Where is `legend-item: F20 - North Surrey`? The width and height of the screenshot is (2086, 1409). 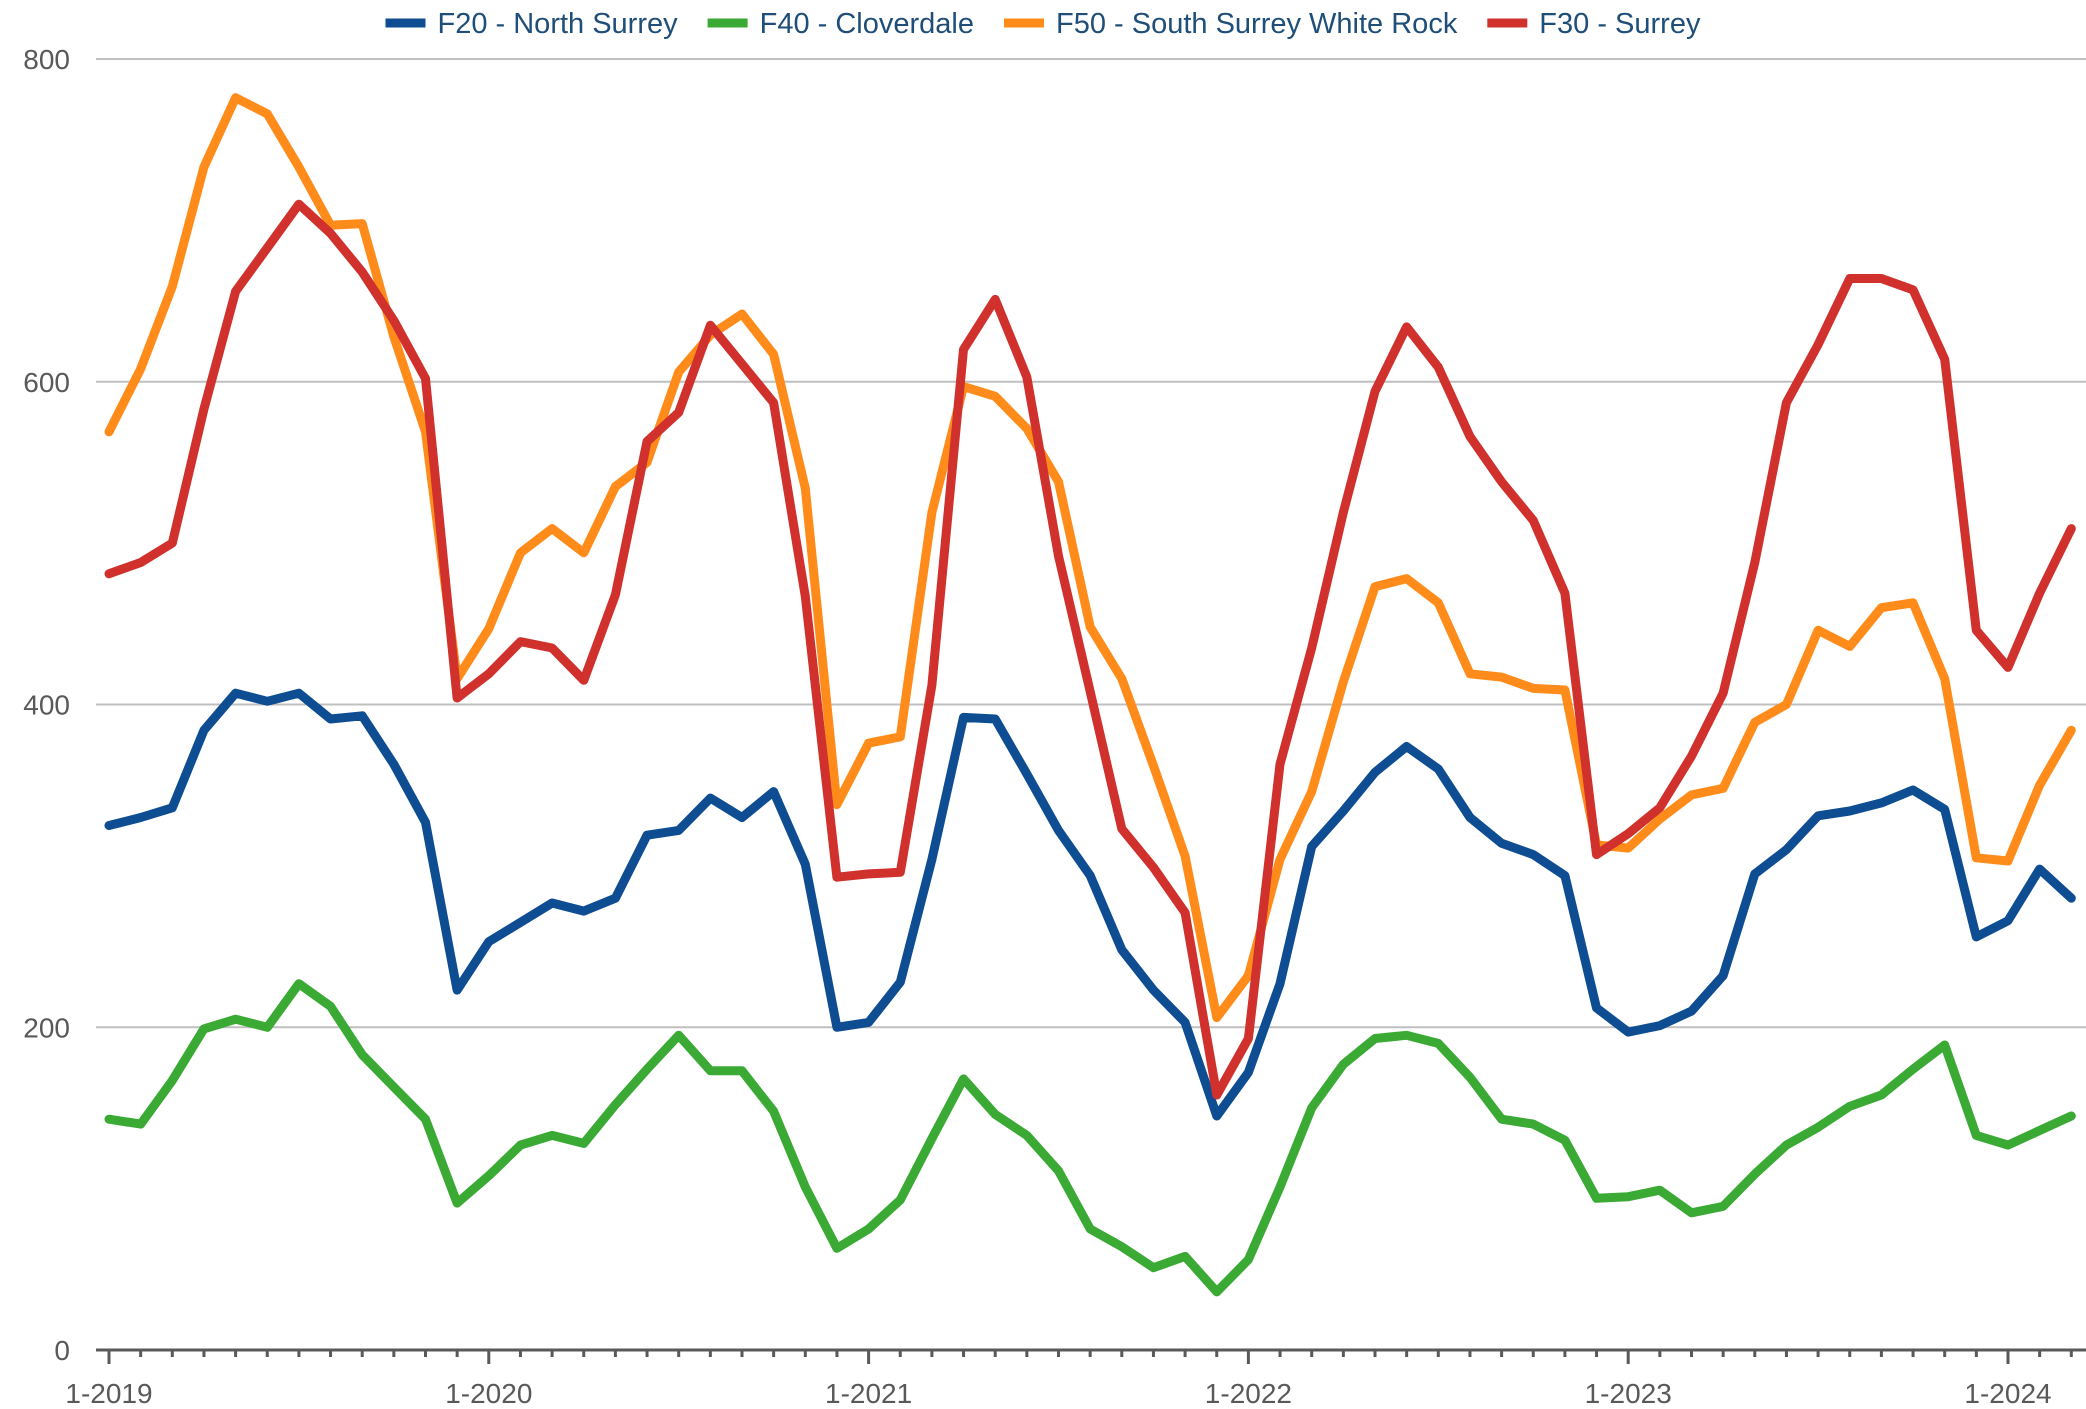 legend-item: F20 - North Surrey is located at coordinates (532, 24).